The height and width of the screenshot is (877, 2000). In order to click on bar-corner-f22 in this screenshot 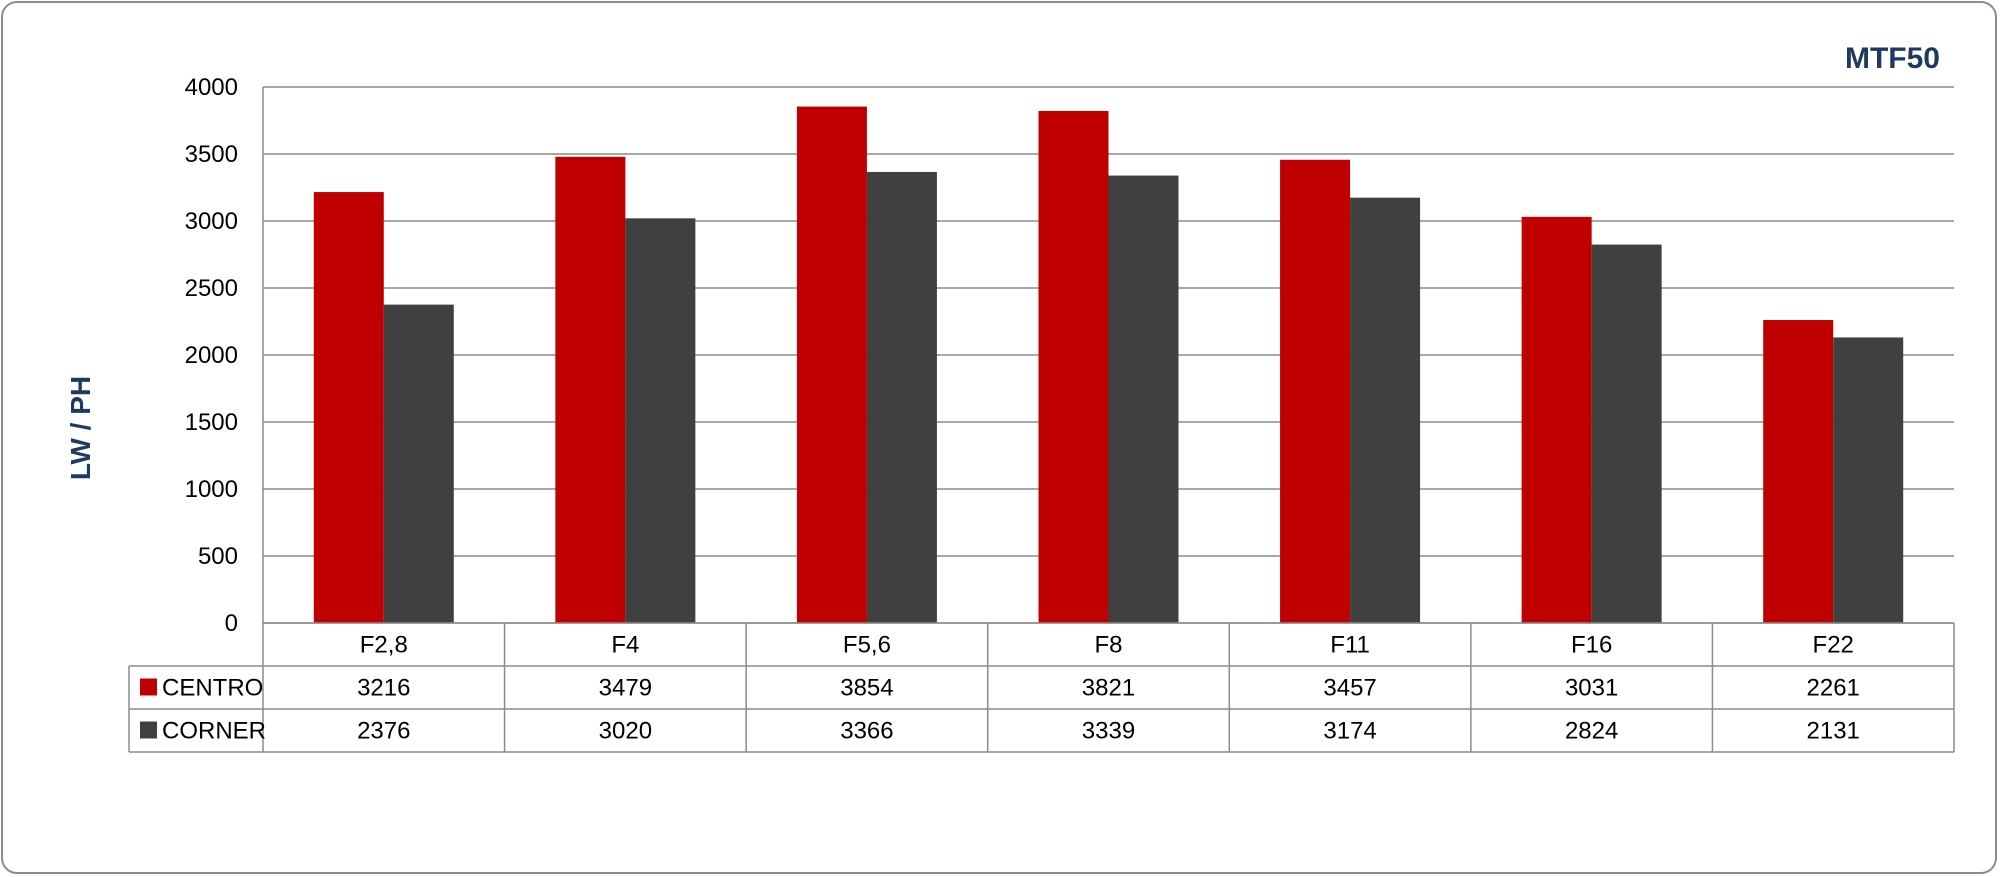, I will do `click(1868, 480)`.